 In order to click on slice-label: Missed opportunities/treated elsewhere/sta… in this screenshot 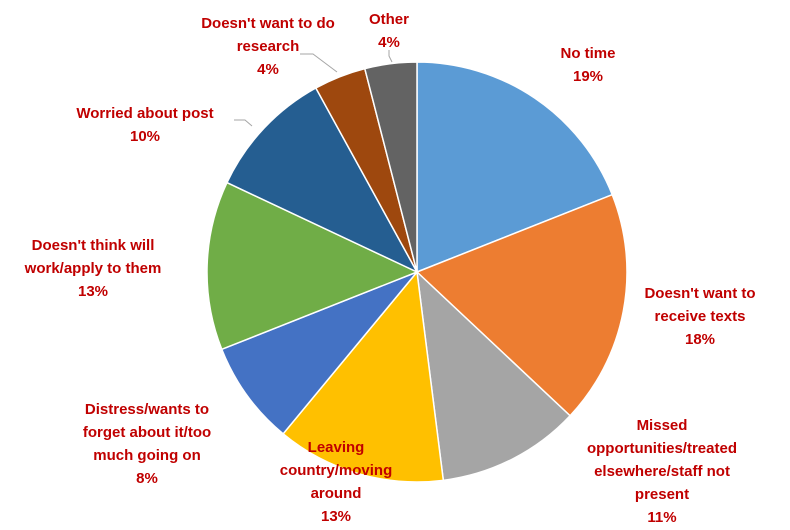, I will do `click(662, 471)`.